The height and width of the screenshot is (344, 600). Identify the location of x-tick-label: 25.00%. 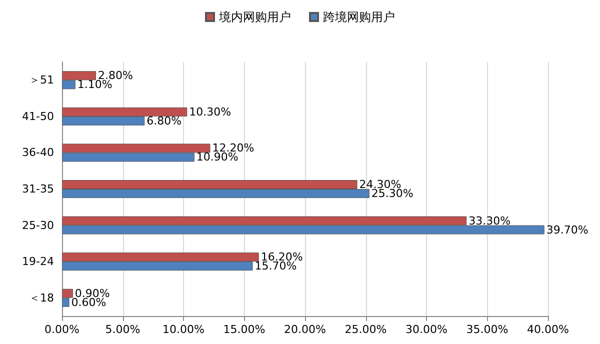
(365, 329).